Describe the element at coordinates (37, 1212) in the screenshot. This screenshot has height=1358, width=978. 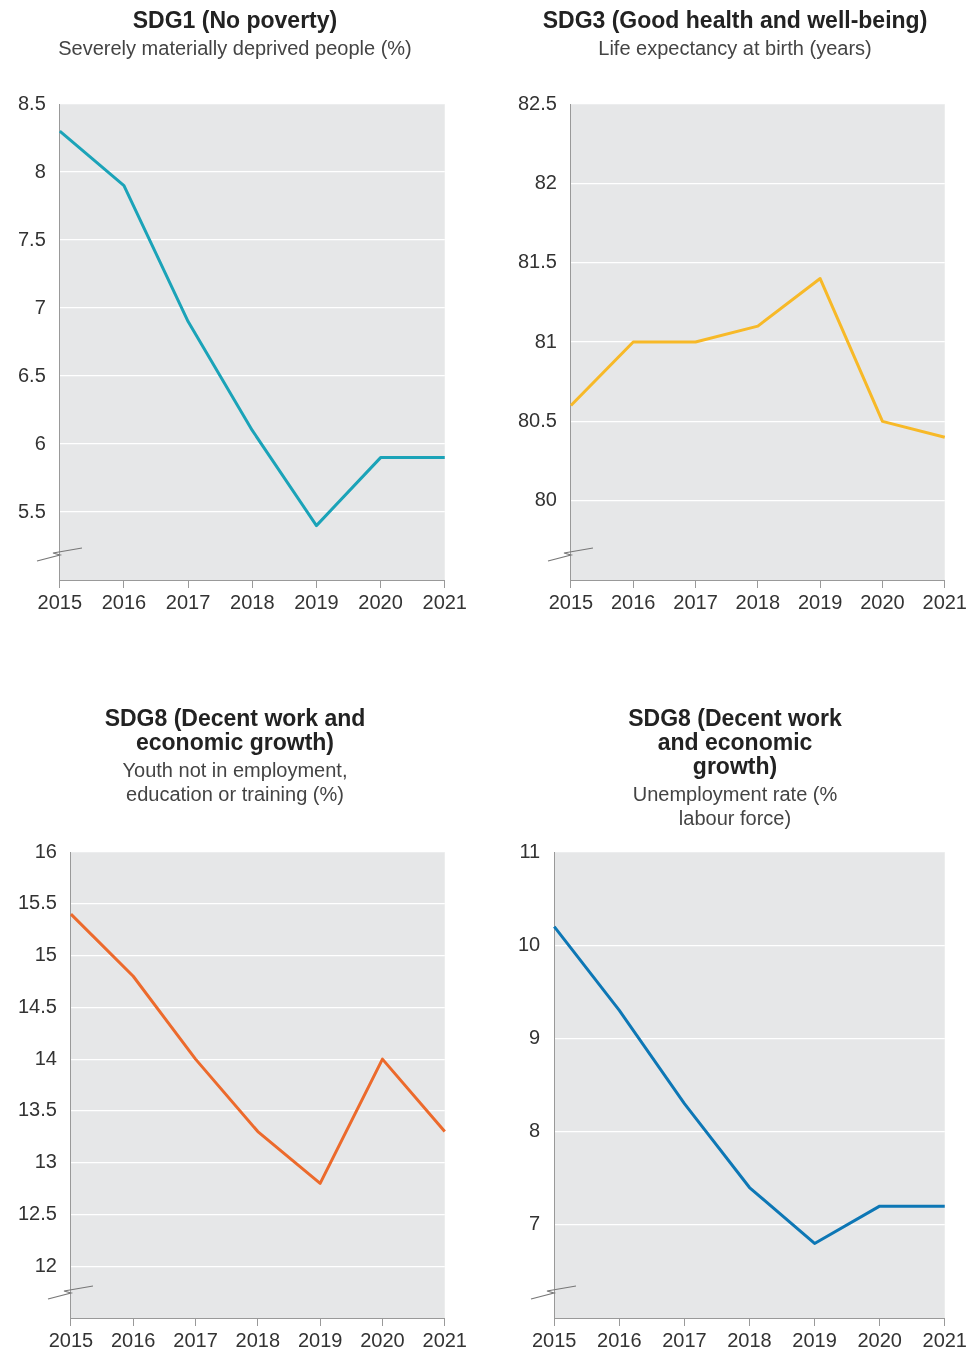
I see `y-tick-label: 12.5` at that location.